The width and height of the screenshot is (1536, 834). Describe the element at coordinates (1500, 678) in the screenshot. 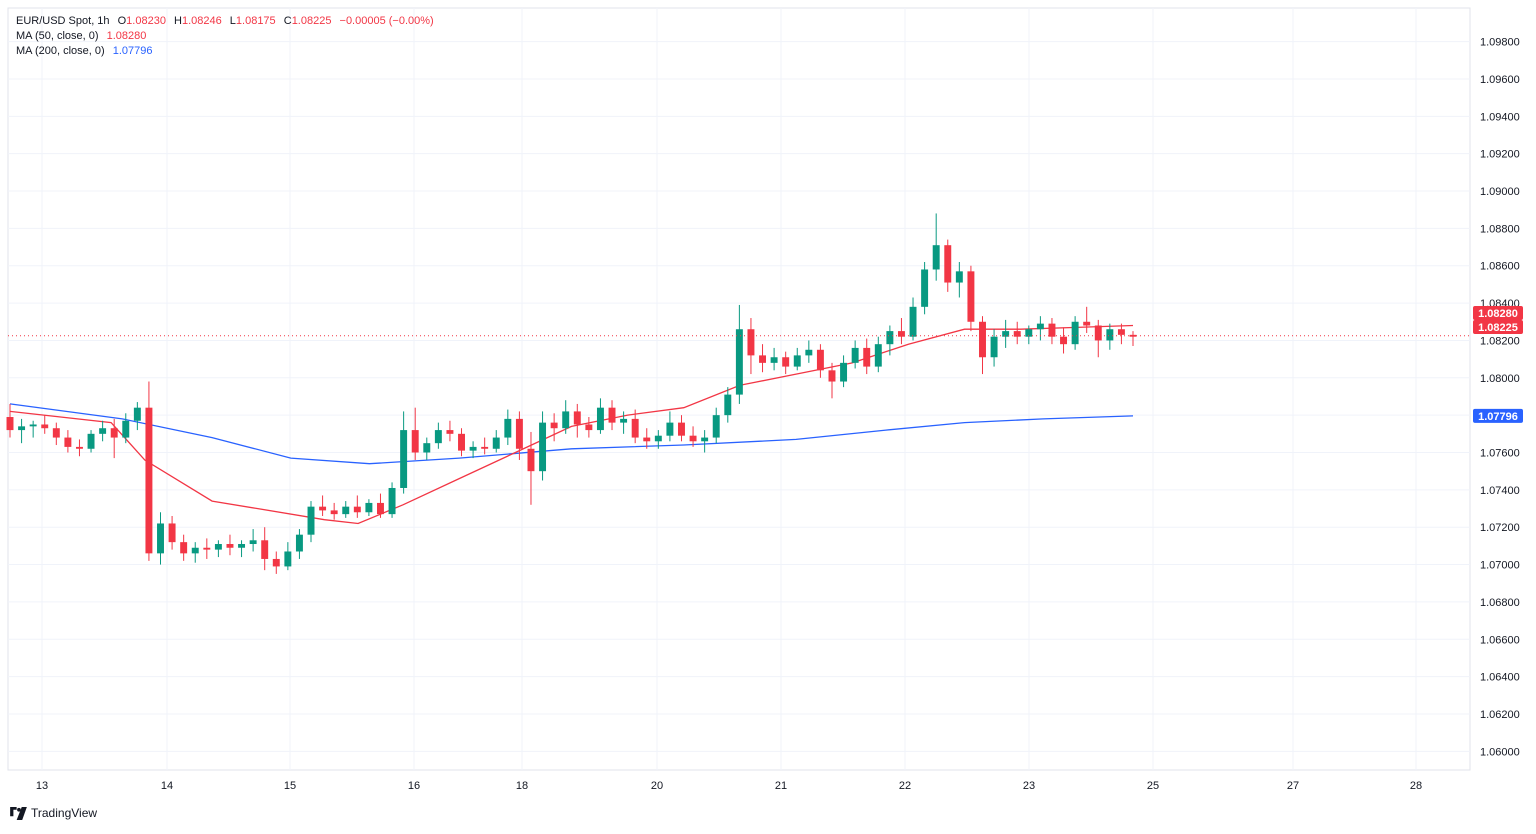

I see `y-tick-label: 1.06400` at that location.